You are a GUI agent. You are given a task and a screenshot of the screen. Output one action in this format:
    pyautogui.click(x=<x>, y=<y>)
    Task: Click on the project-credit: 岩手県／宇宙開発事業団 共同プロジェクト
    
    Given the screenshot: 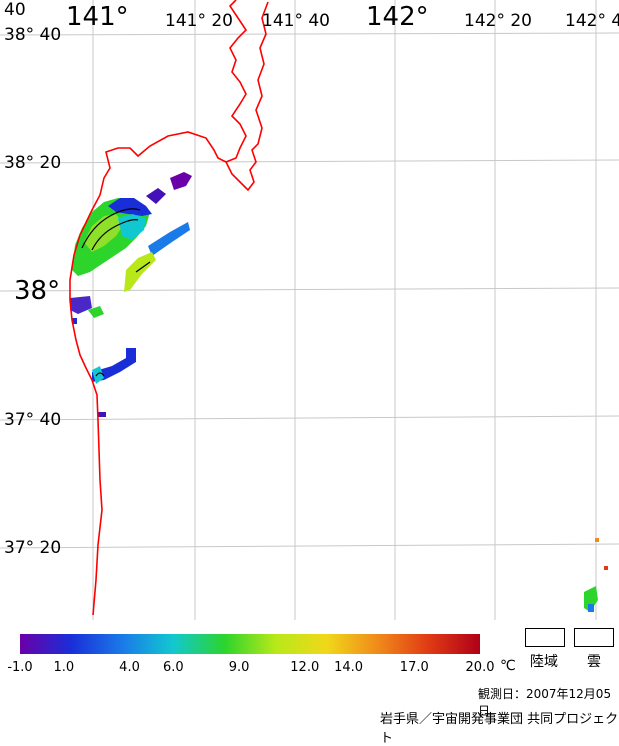 What is the action you would take?
    pyautogui.click(x=499, y=729)
    